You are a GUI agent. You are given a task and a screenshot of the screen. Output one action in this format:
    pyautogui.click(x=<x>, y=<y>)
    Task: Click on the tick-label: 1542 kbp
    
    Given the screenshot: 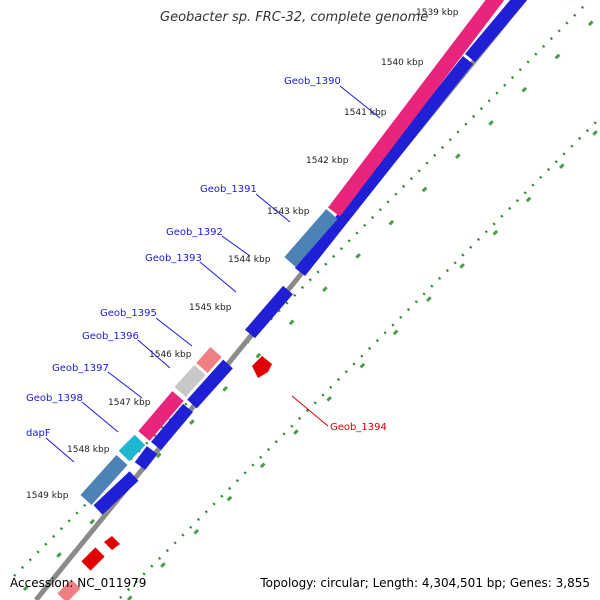 What is the action you would take?
    pyautogui.click(x=327, y=161)
    